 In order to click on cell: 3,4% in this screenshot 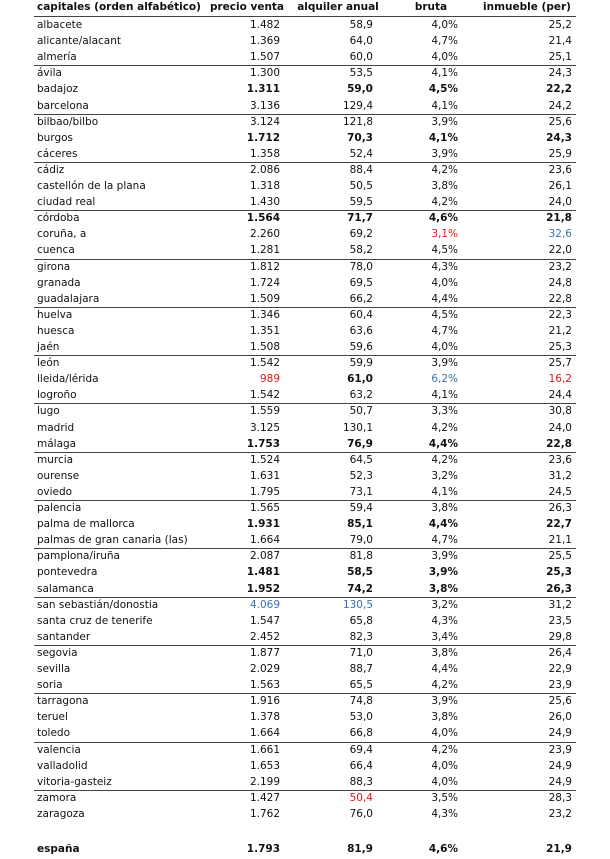, I will do `click(444, 636)`.